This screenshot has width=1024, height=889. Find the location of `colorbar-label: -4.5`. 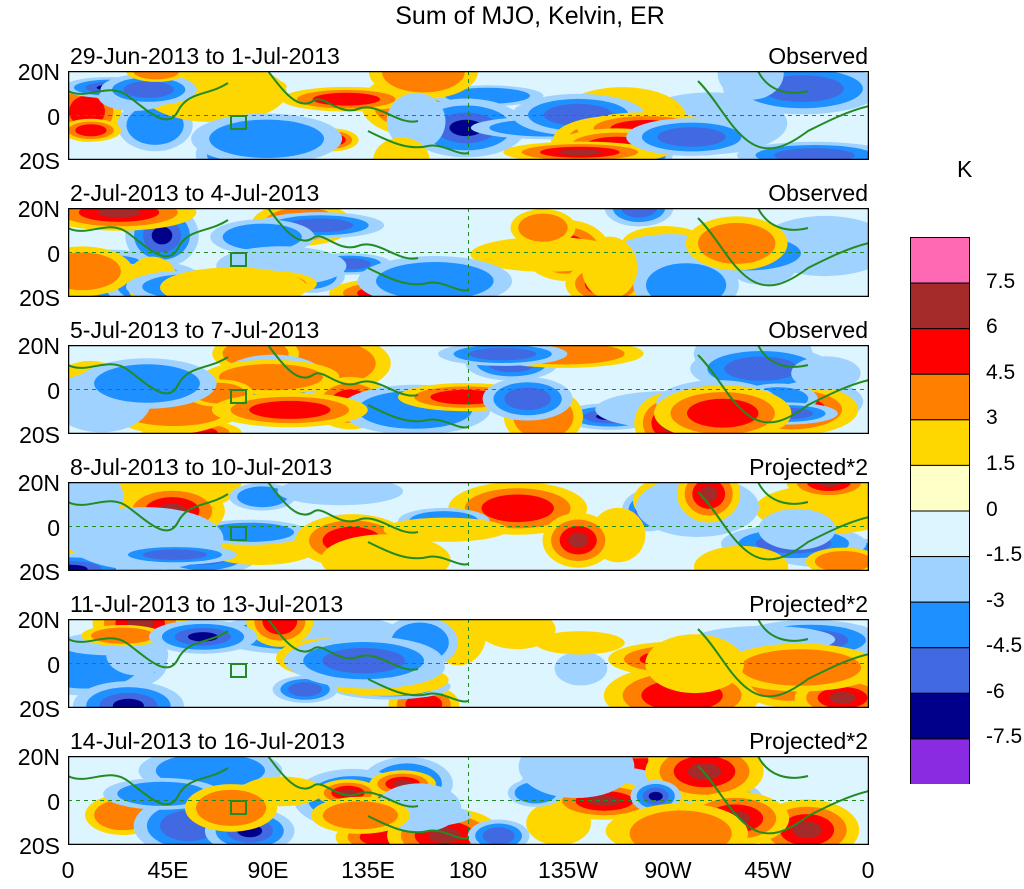

colorbar-label: -4.5 is located at coordinates (1004, 646).